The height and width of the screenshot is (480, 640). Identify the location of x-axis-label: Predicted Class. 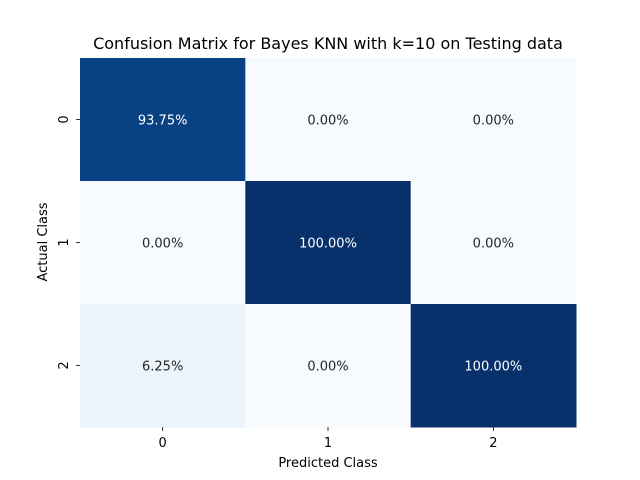
(328, 463).